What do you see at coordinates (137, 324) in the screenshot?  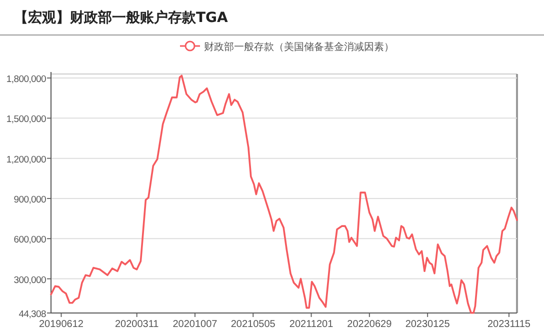 I see `x-tick-label: 20200311` at bounding box center [137, 324].